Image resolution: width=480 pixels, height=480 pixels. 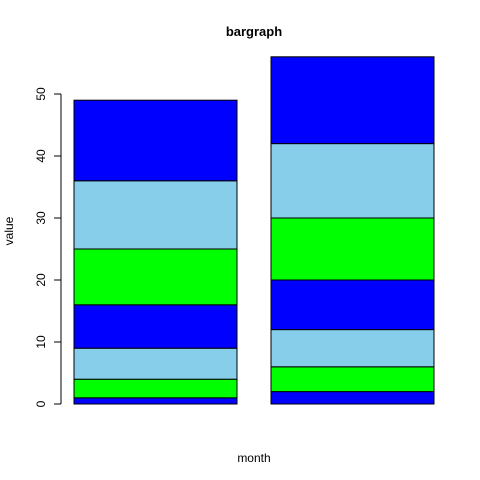 What do you see at coordinates (41, 94) in the screenshot?
I see `y-tick-label-50: 50` at bounding box center [41, 94].